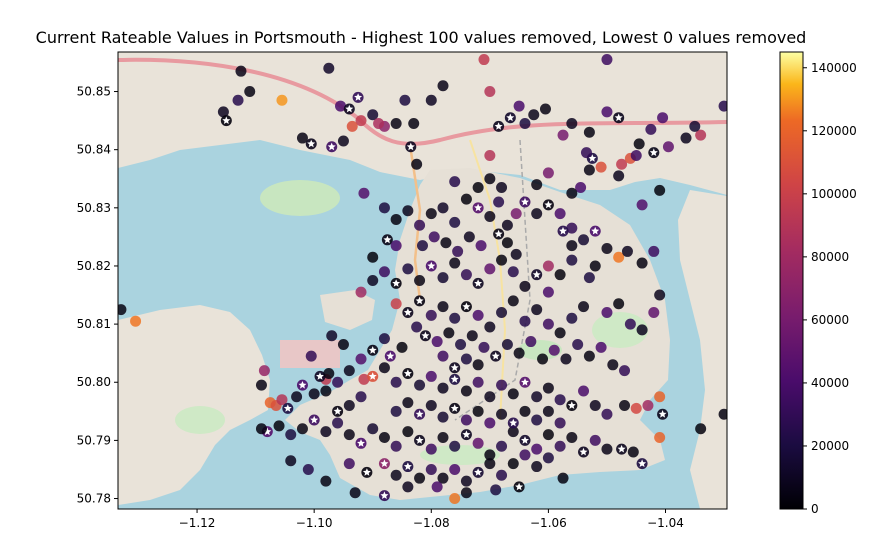  What do you see at coordinates (94, 208) in the screenshot?
I see `y-tick-label: 50.83` at bounding box center [94, 208].